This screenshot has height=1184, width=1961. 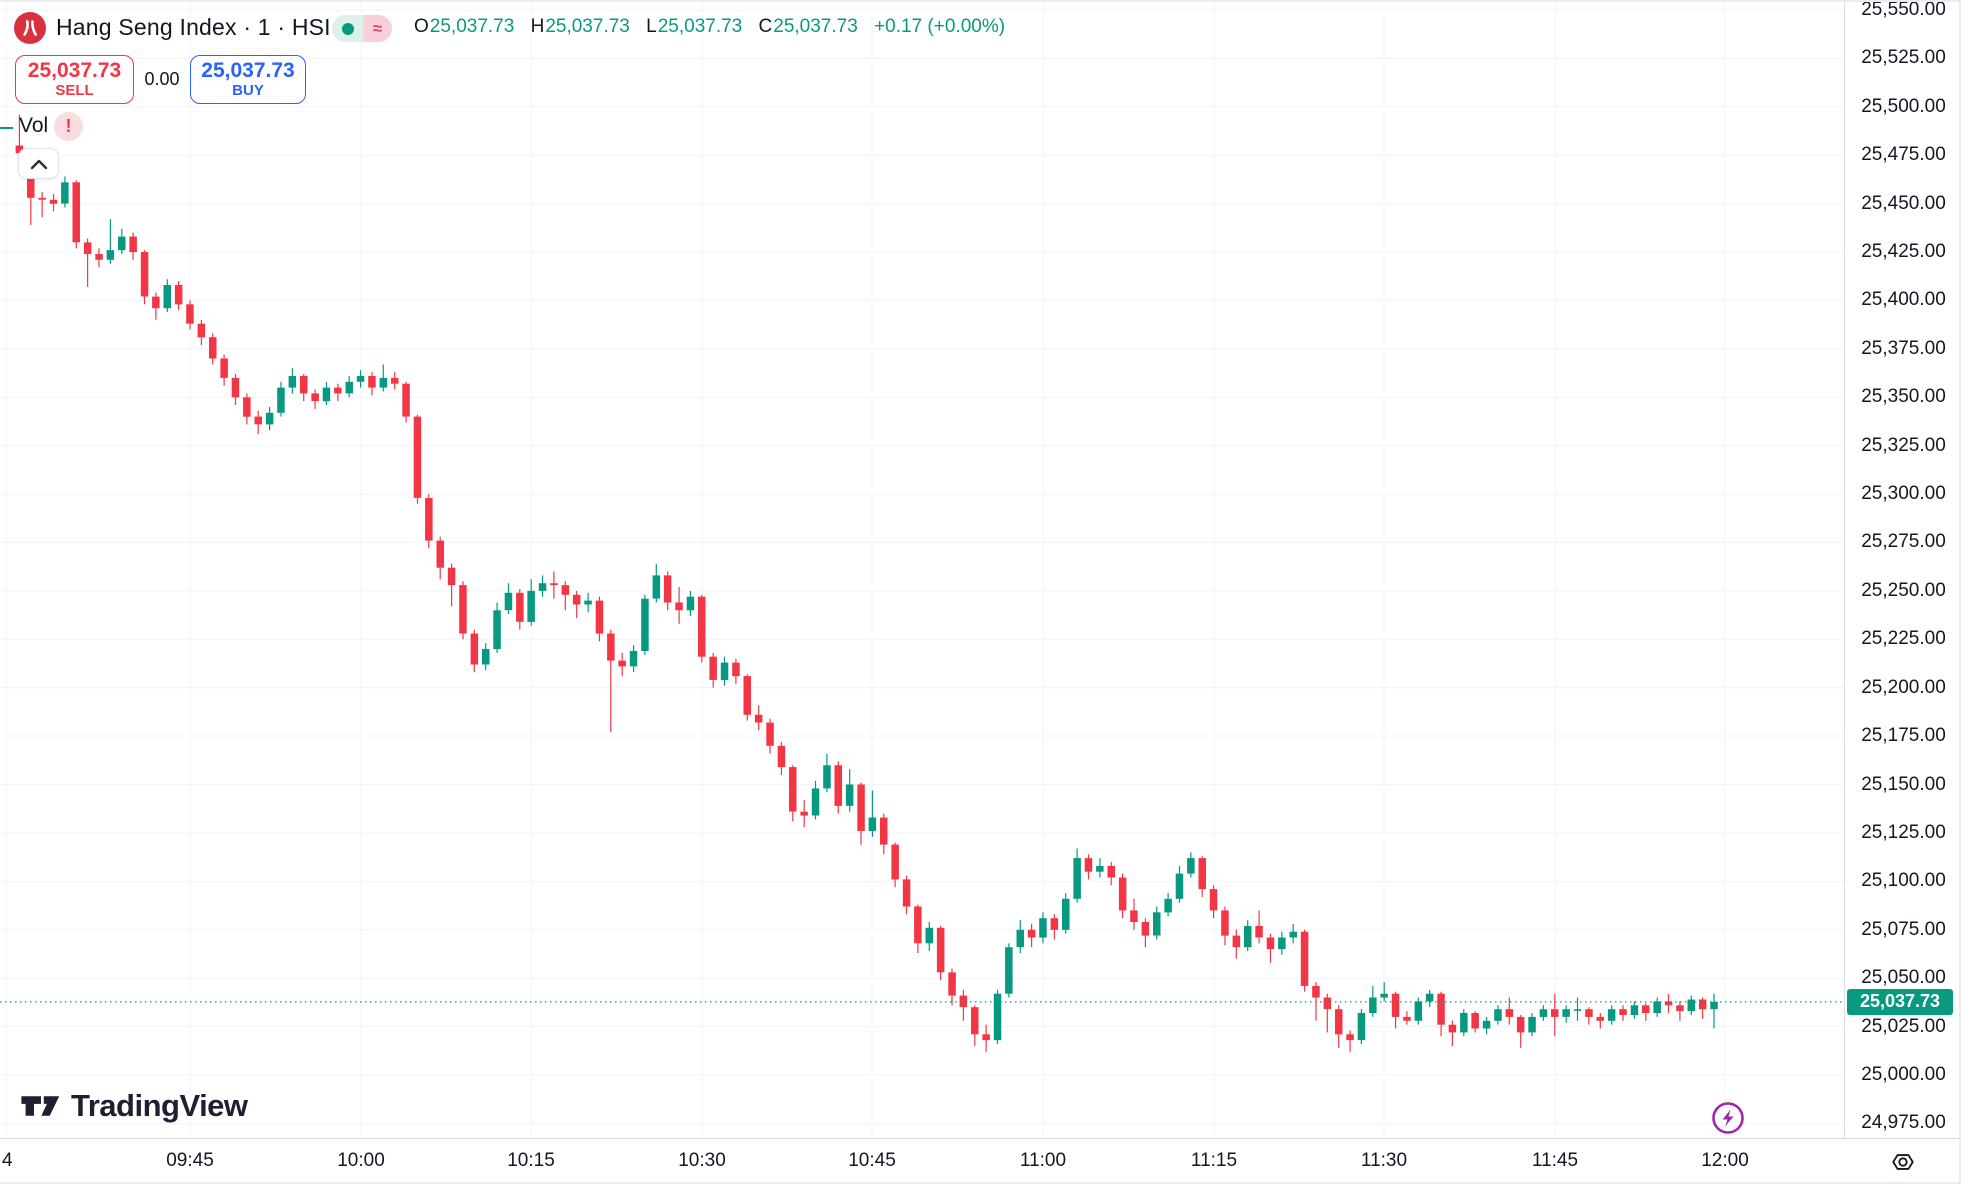 What do you see at coordinates (347, 28) in the screenshot?
I see `market-open-status` at bounding box center [347, 28].